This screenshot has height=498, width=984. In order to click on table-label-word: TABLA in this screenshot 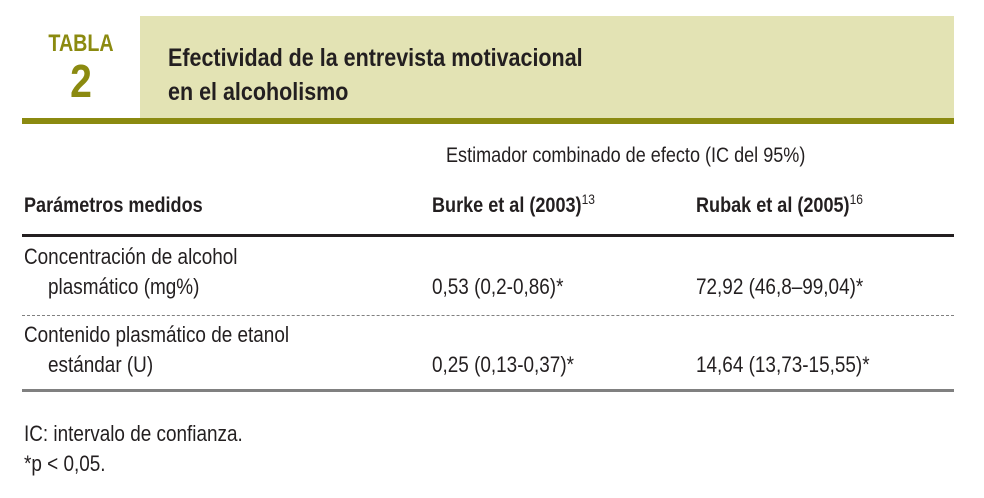, I will do `click(81, 43)`.